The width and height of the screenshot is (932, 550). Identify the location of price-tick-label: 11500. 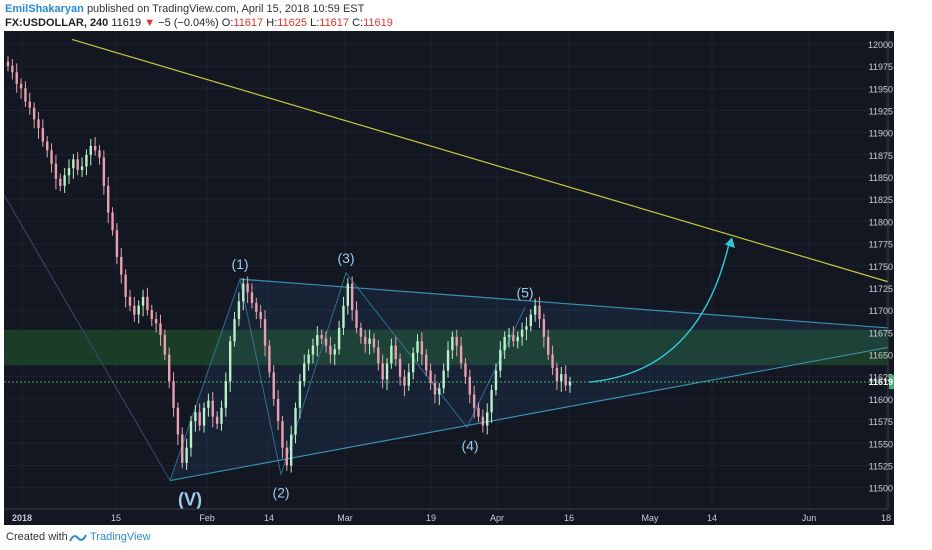
(881, 489).